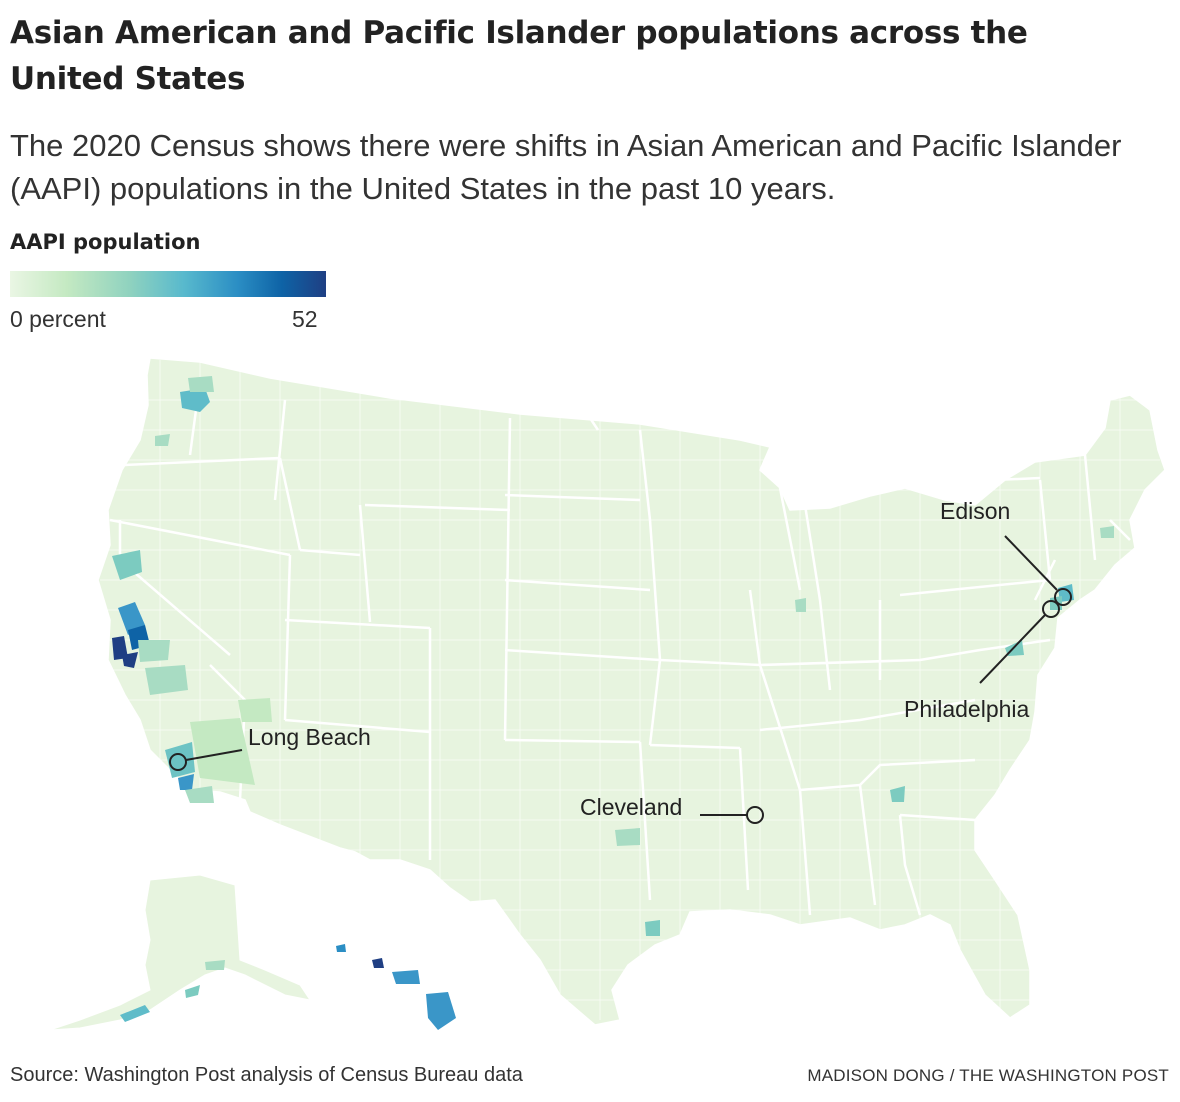 The height and width of the screenshot is (1102, 1180). Describe the element at coordinates (652, 928) in the screenshot. I see `county-harris-tx` at that location.